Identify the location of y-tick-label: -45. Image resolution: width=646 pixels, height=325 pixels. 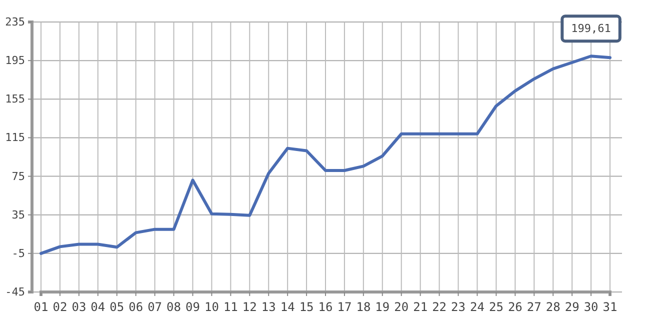
(15, 292).